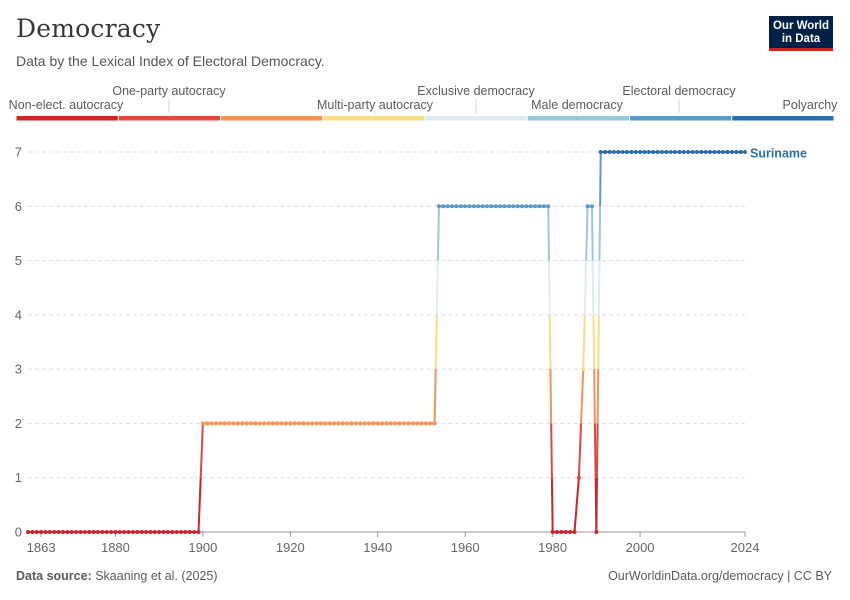 This screenshot has width=850, height=600. I want to click on series-point-1931, so click(338, 423).